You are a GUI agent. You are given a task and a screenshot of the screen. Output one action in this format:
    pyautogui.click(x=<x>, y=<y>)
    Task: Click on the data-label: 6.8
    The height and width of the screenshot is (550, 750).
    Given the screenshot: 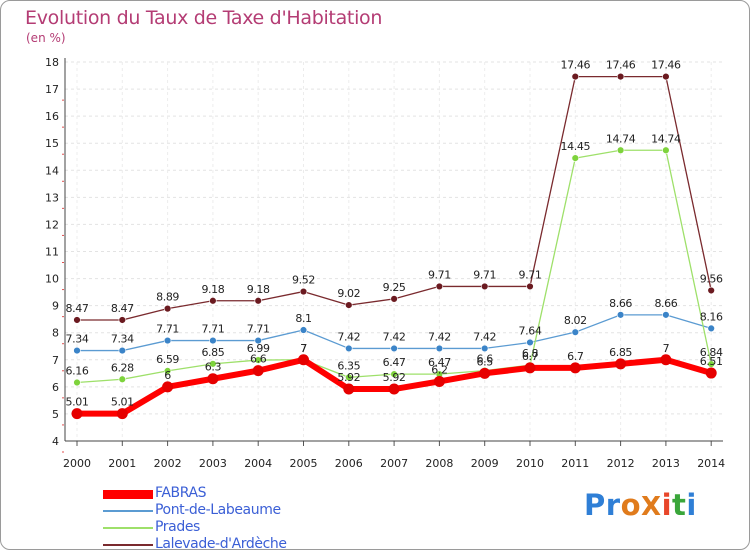 What is the action you would take?
    pyautogui.click(x=530, y=353)
    